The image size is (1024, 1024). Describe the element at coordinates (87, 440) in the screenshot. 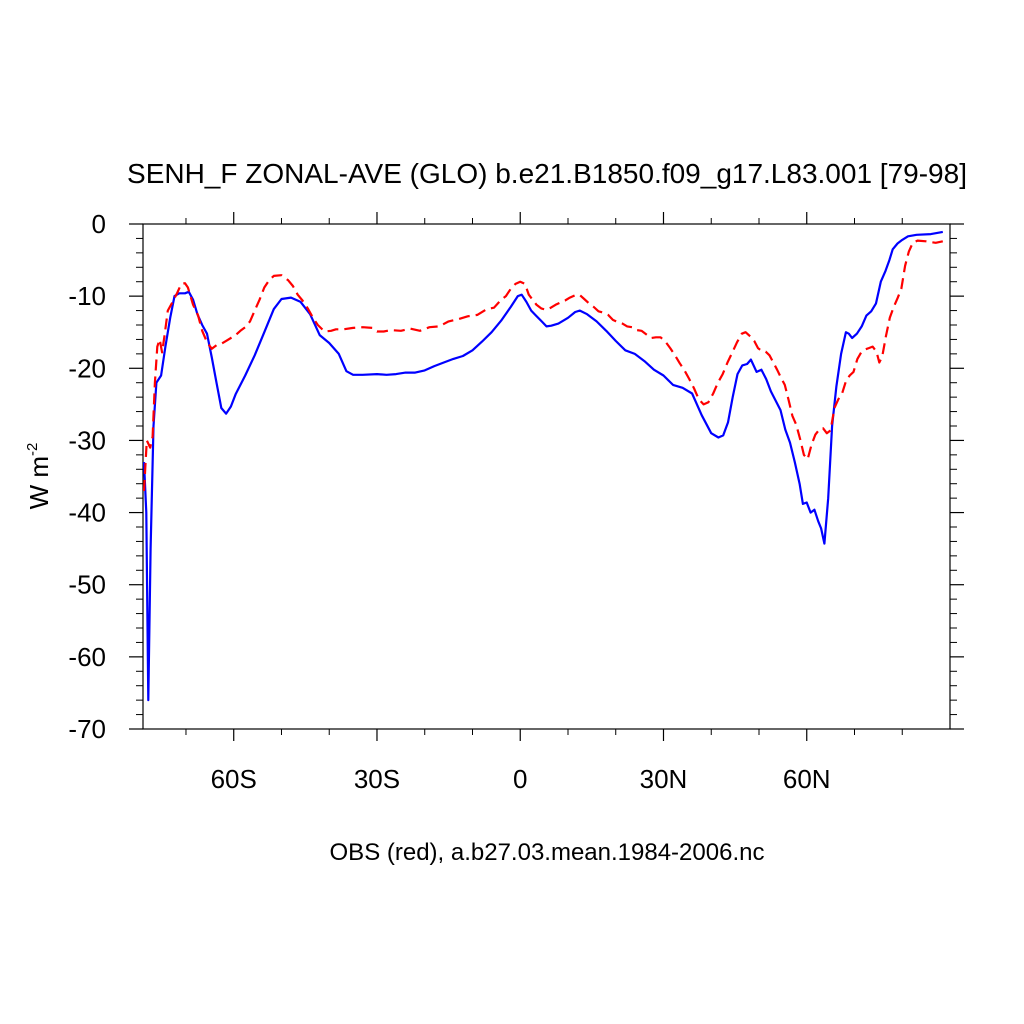

I see `y-tick-label: -30` at that location.